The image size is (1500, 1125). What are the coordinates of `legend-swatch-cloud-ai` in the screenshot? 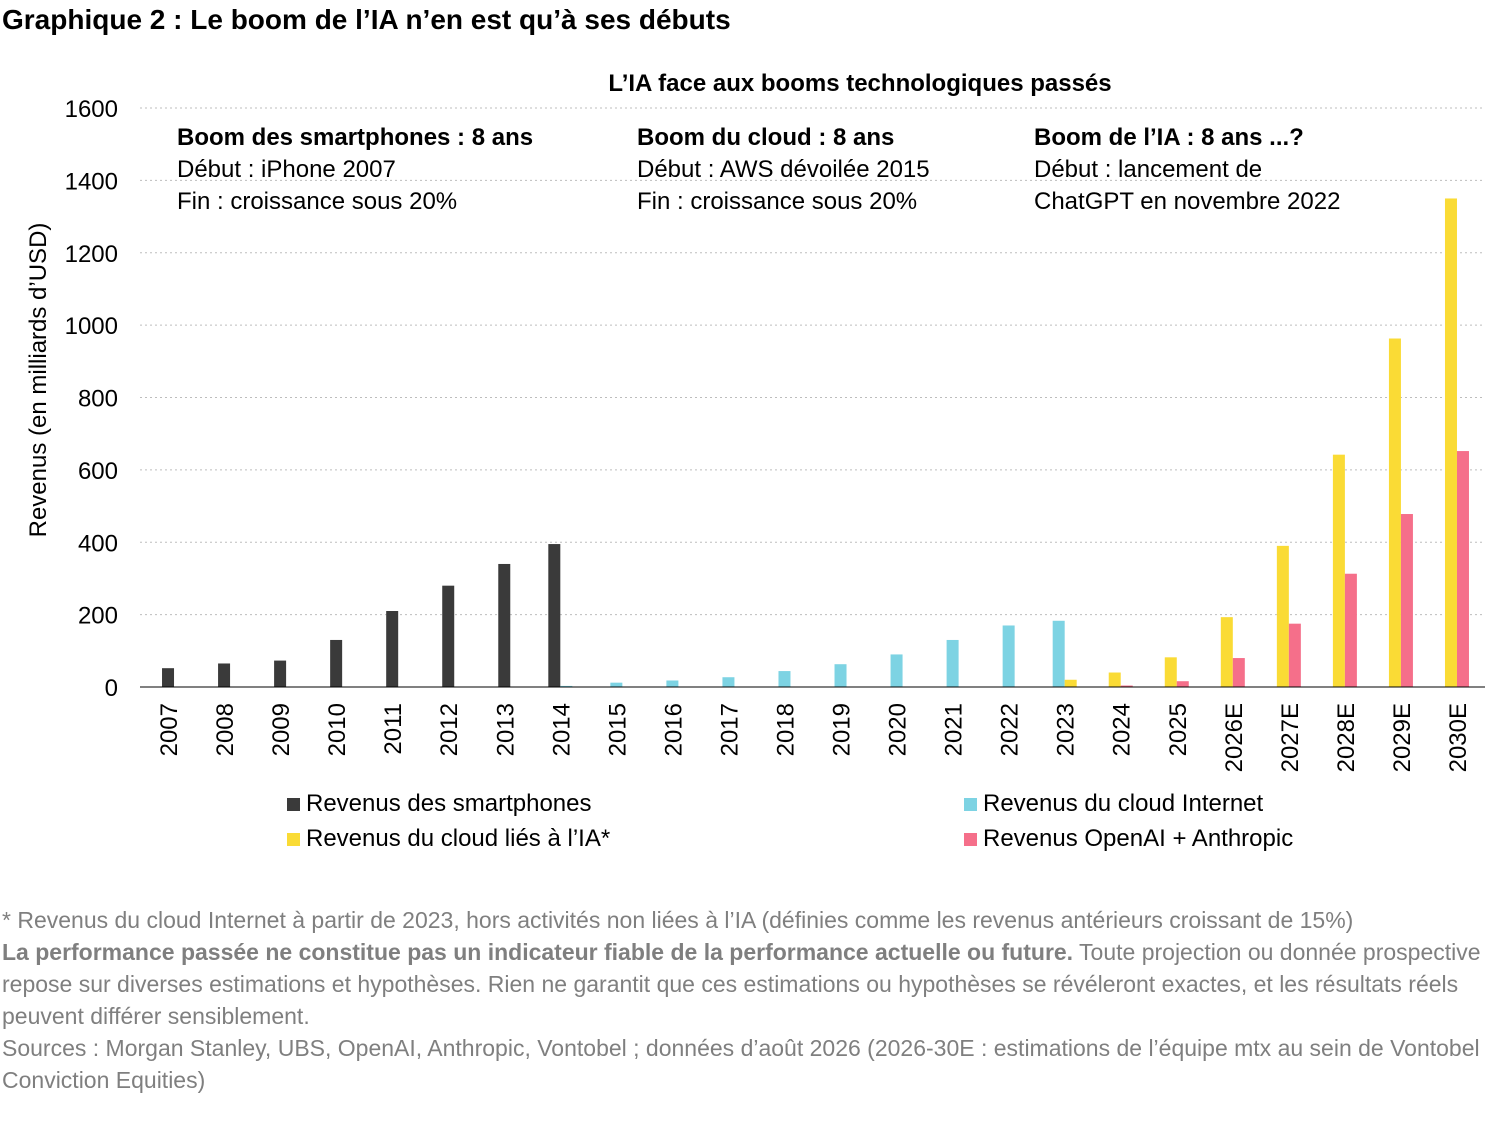 It's located at (293, 839).